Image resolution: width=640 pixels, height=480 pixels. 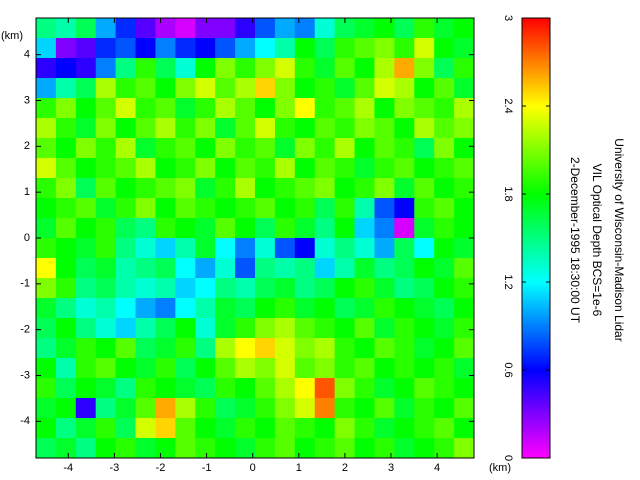 What do you see at coordinates (508, 458) in the screenshot?
I see `colorbar-tick-label: 0` at bounding box center [508, 458].